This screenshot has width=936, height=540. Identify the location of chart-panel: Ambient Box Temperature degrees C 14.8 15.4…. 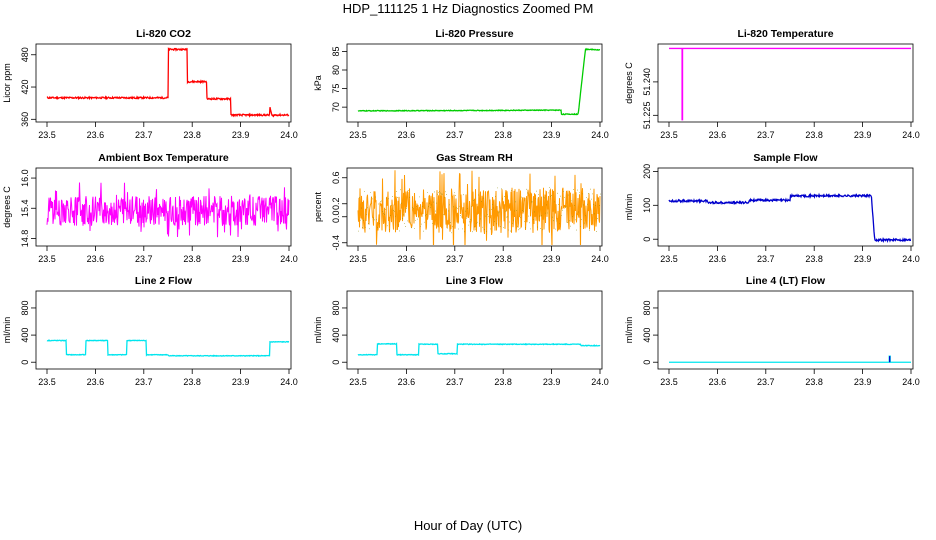
(150, 208).